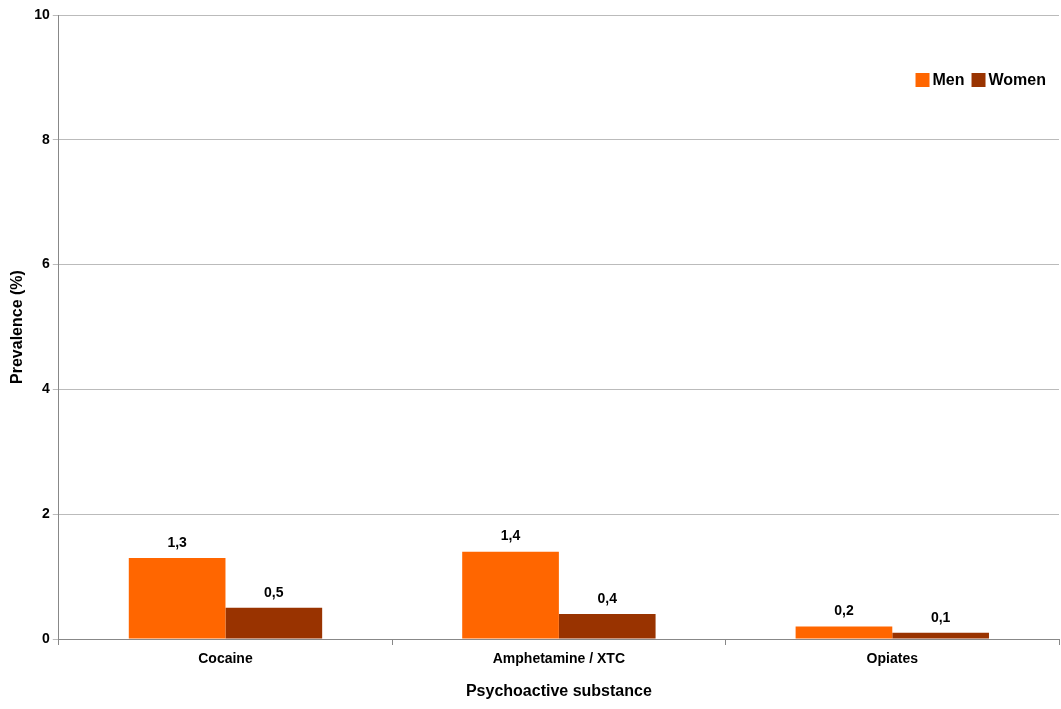 The image size is (1061, 709). What do you see at coordinates (948, 80) in the screenshot?
I see `legend-label: Men` at bounding box center [948, 80].